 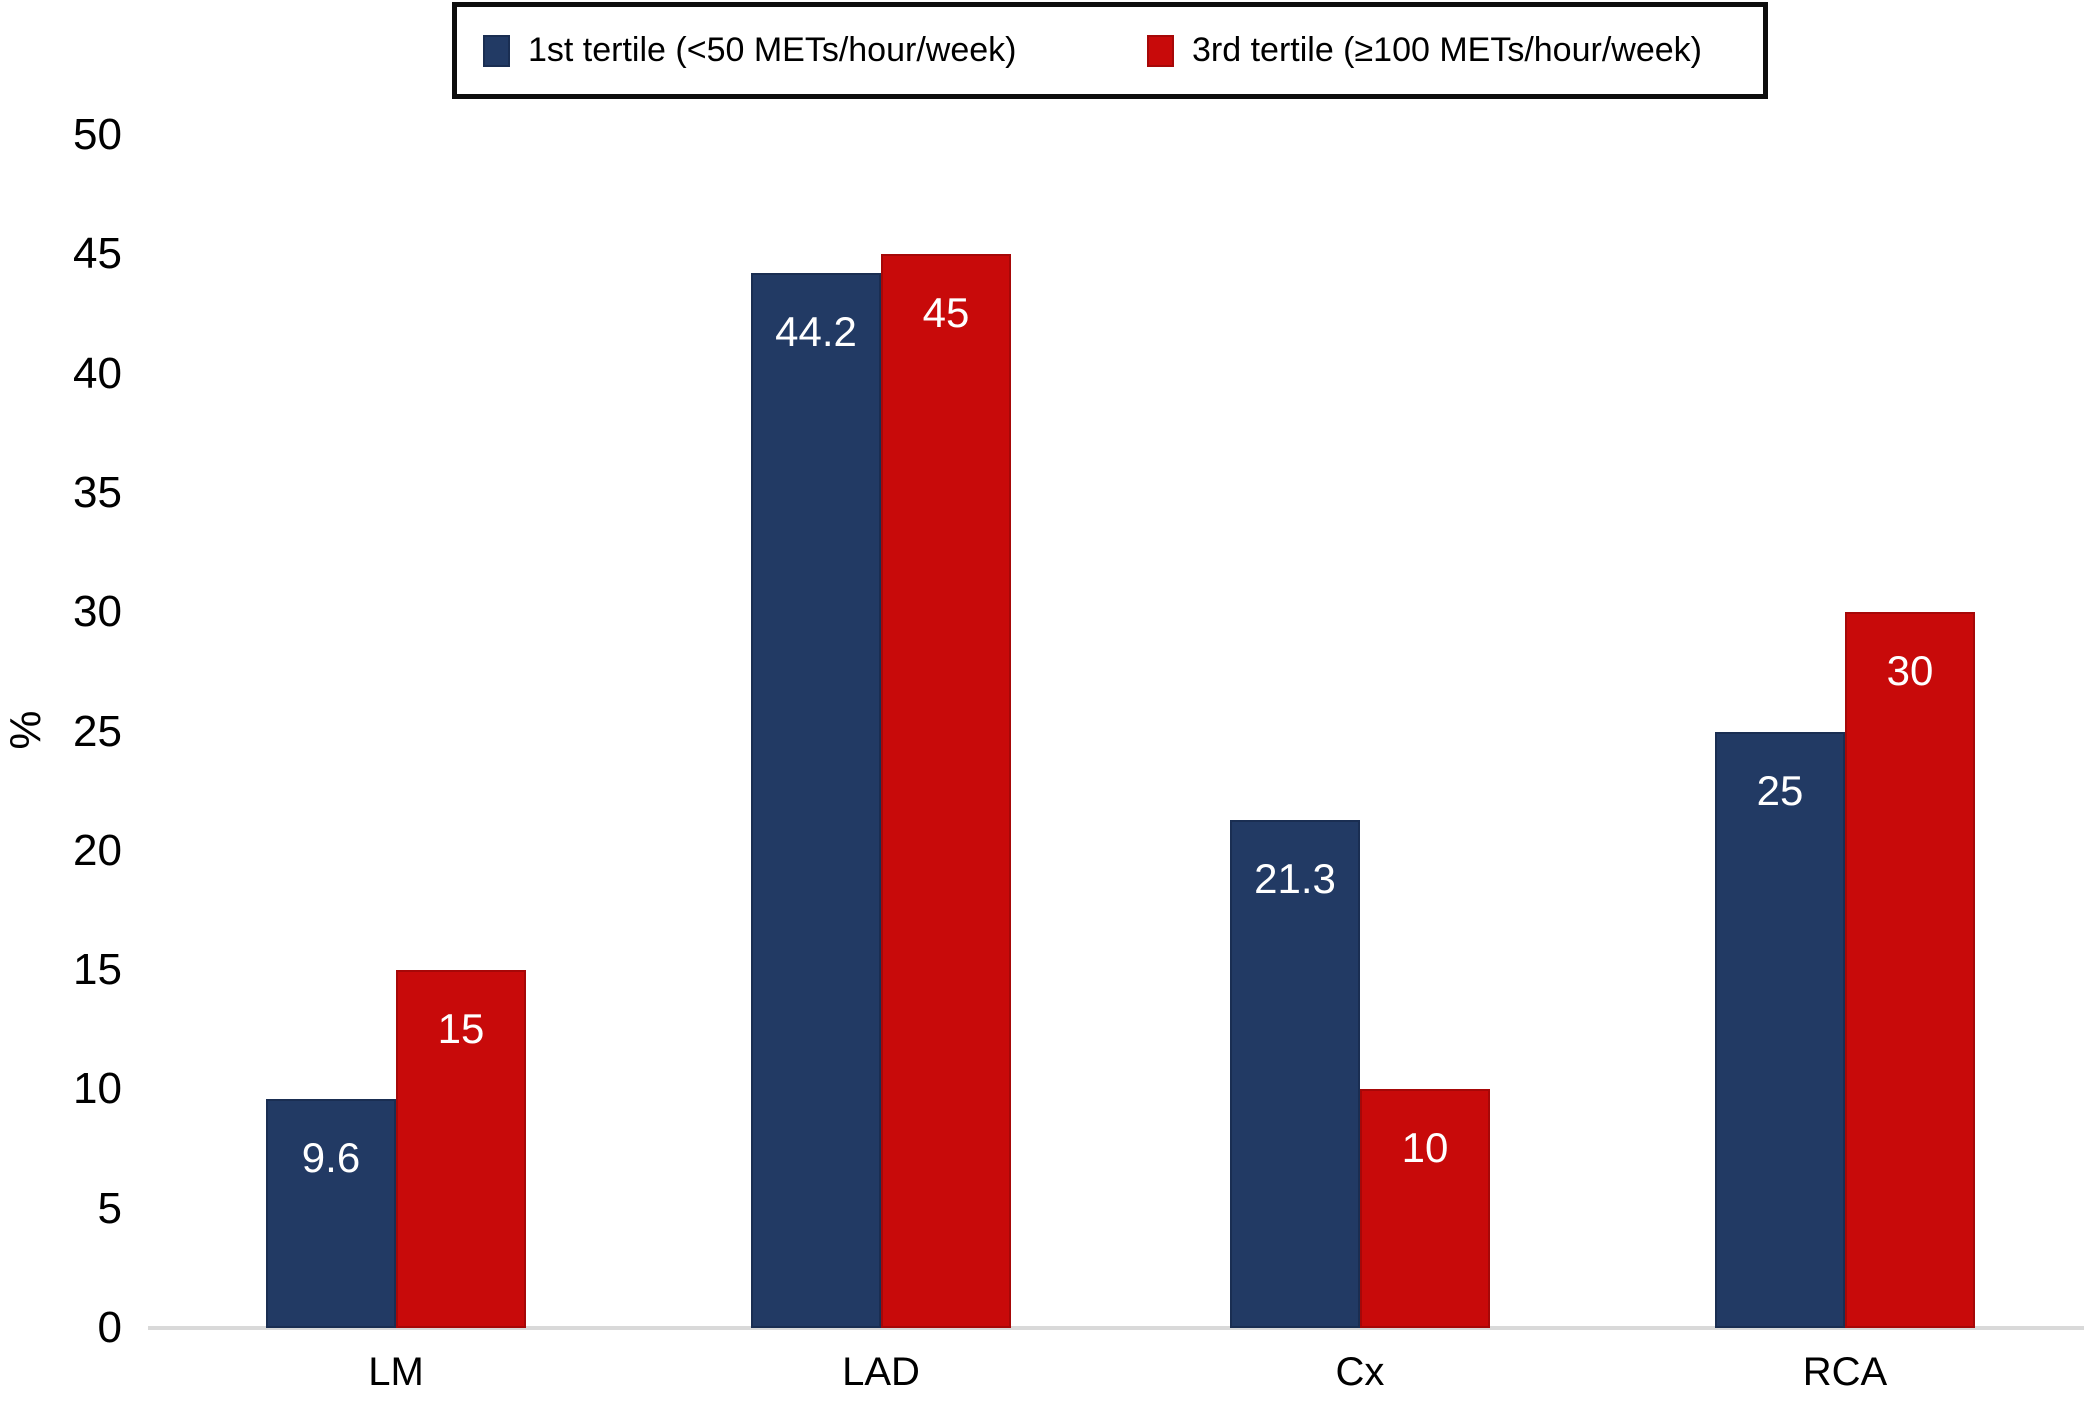 What do you see at coordinates (1160, 50) in the screenshot?
I see `red-swatch-icon` at bounding box center [1160, 50].